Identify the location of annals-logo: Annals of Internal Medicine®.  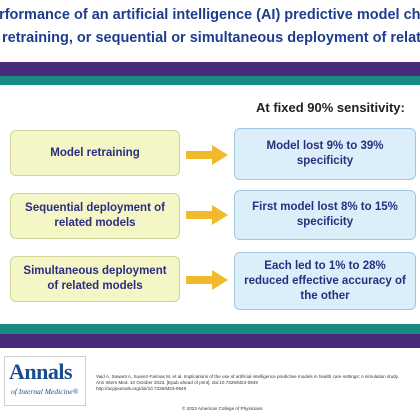
(45, 381).